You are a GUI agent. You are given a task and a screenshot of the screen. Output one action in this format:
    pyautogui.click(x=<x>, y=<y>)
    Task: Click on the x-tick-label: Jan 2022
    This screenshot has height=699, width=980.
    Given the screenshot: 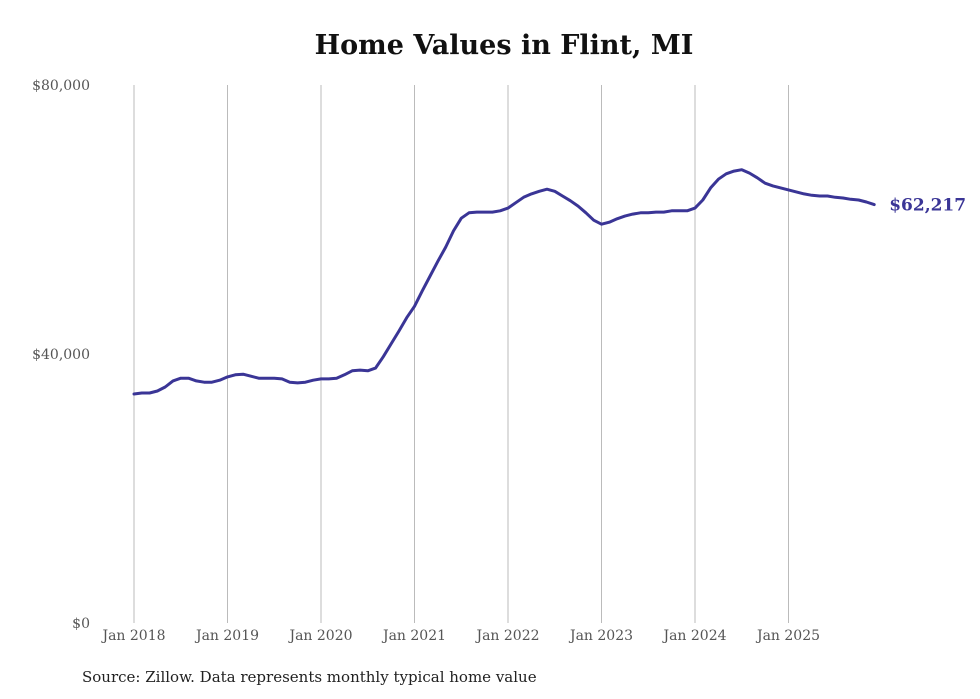 What is the action you would take?
    pyautogui.click(x=506, y=636)
    